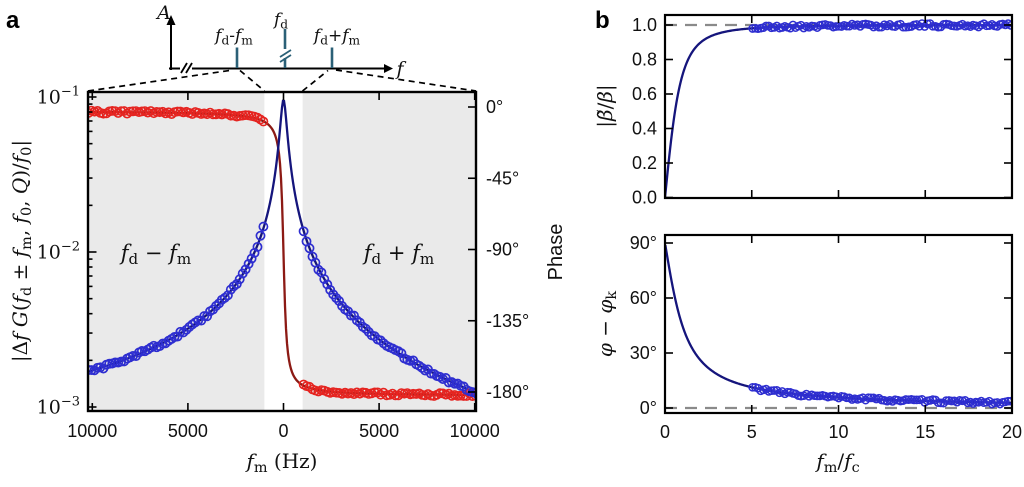  Describe the element at coordinates (20, 319) in the screenshot. I see `text-run: G` at that location.